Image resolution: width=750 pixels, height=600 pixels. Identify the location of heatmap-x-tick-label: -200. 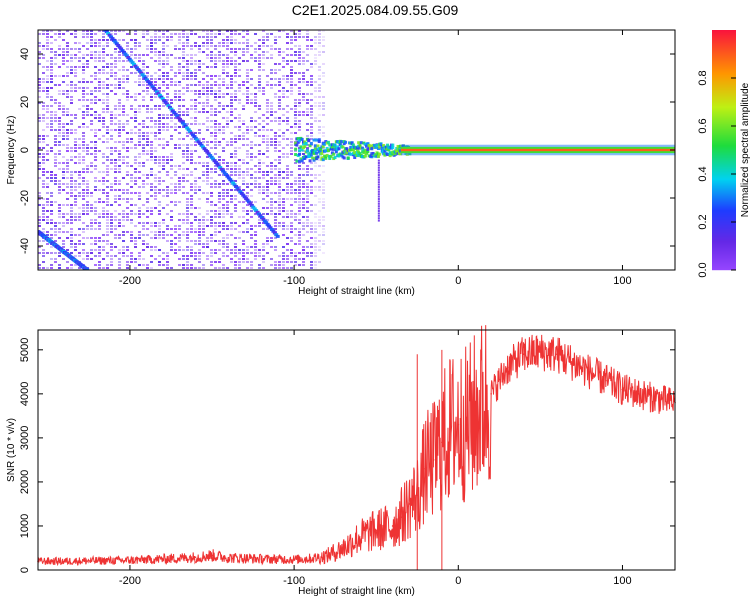
(130, 281).